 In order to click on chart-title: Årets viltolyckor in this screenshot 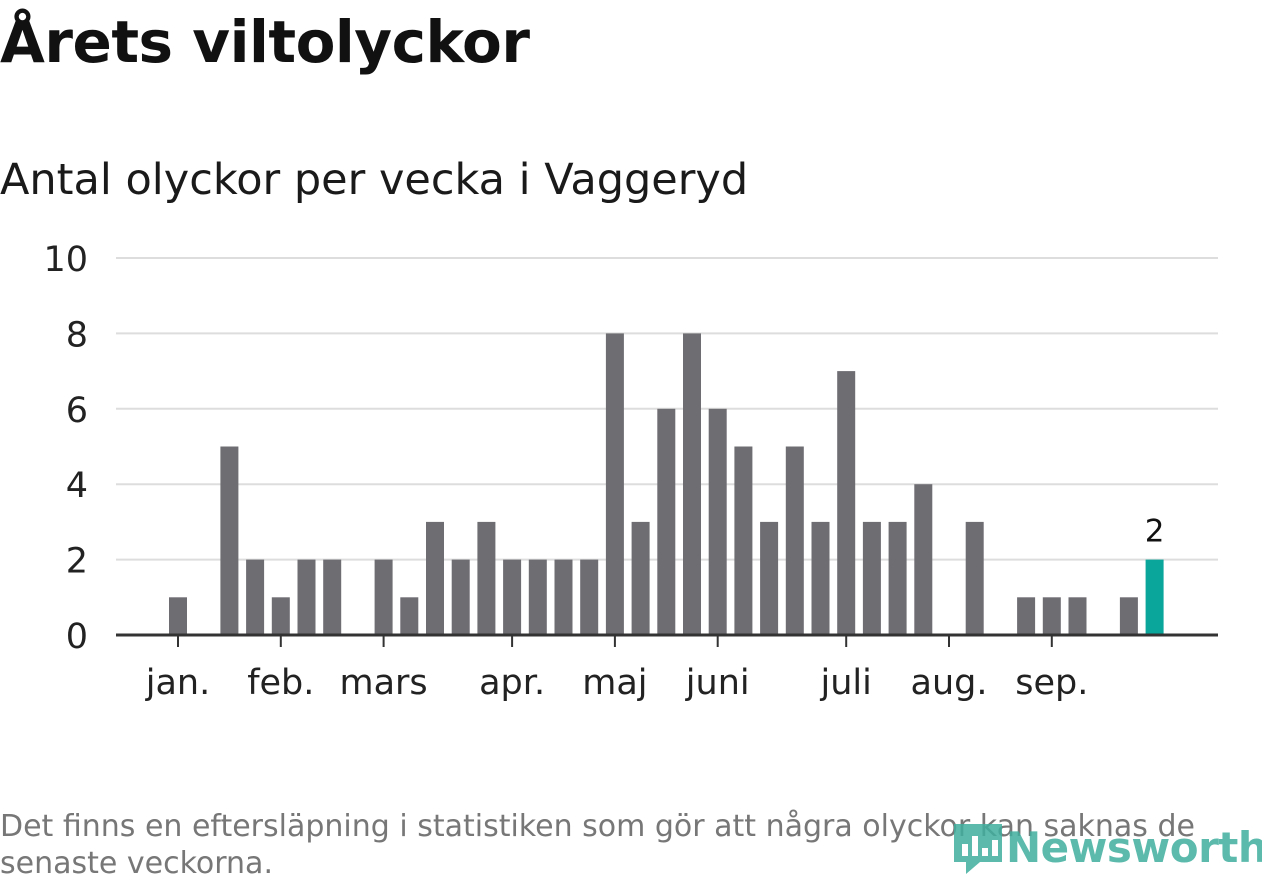, I will do `click(265, 42)`.